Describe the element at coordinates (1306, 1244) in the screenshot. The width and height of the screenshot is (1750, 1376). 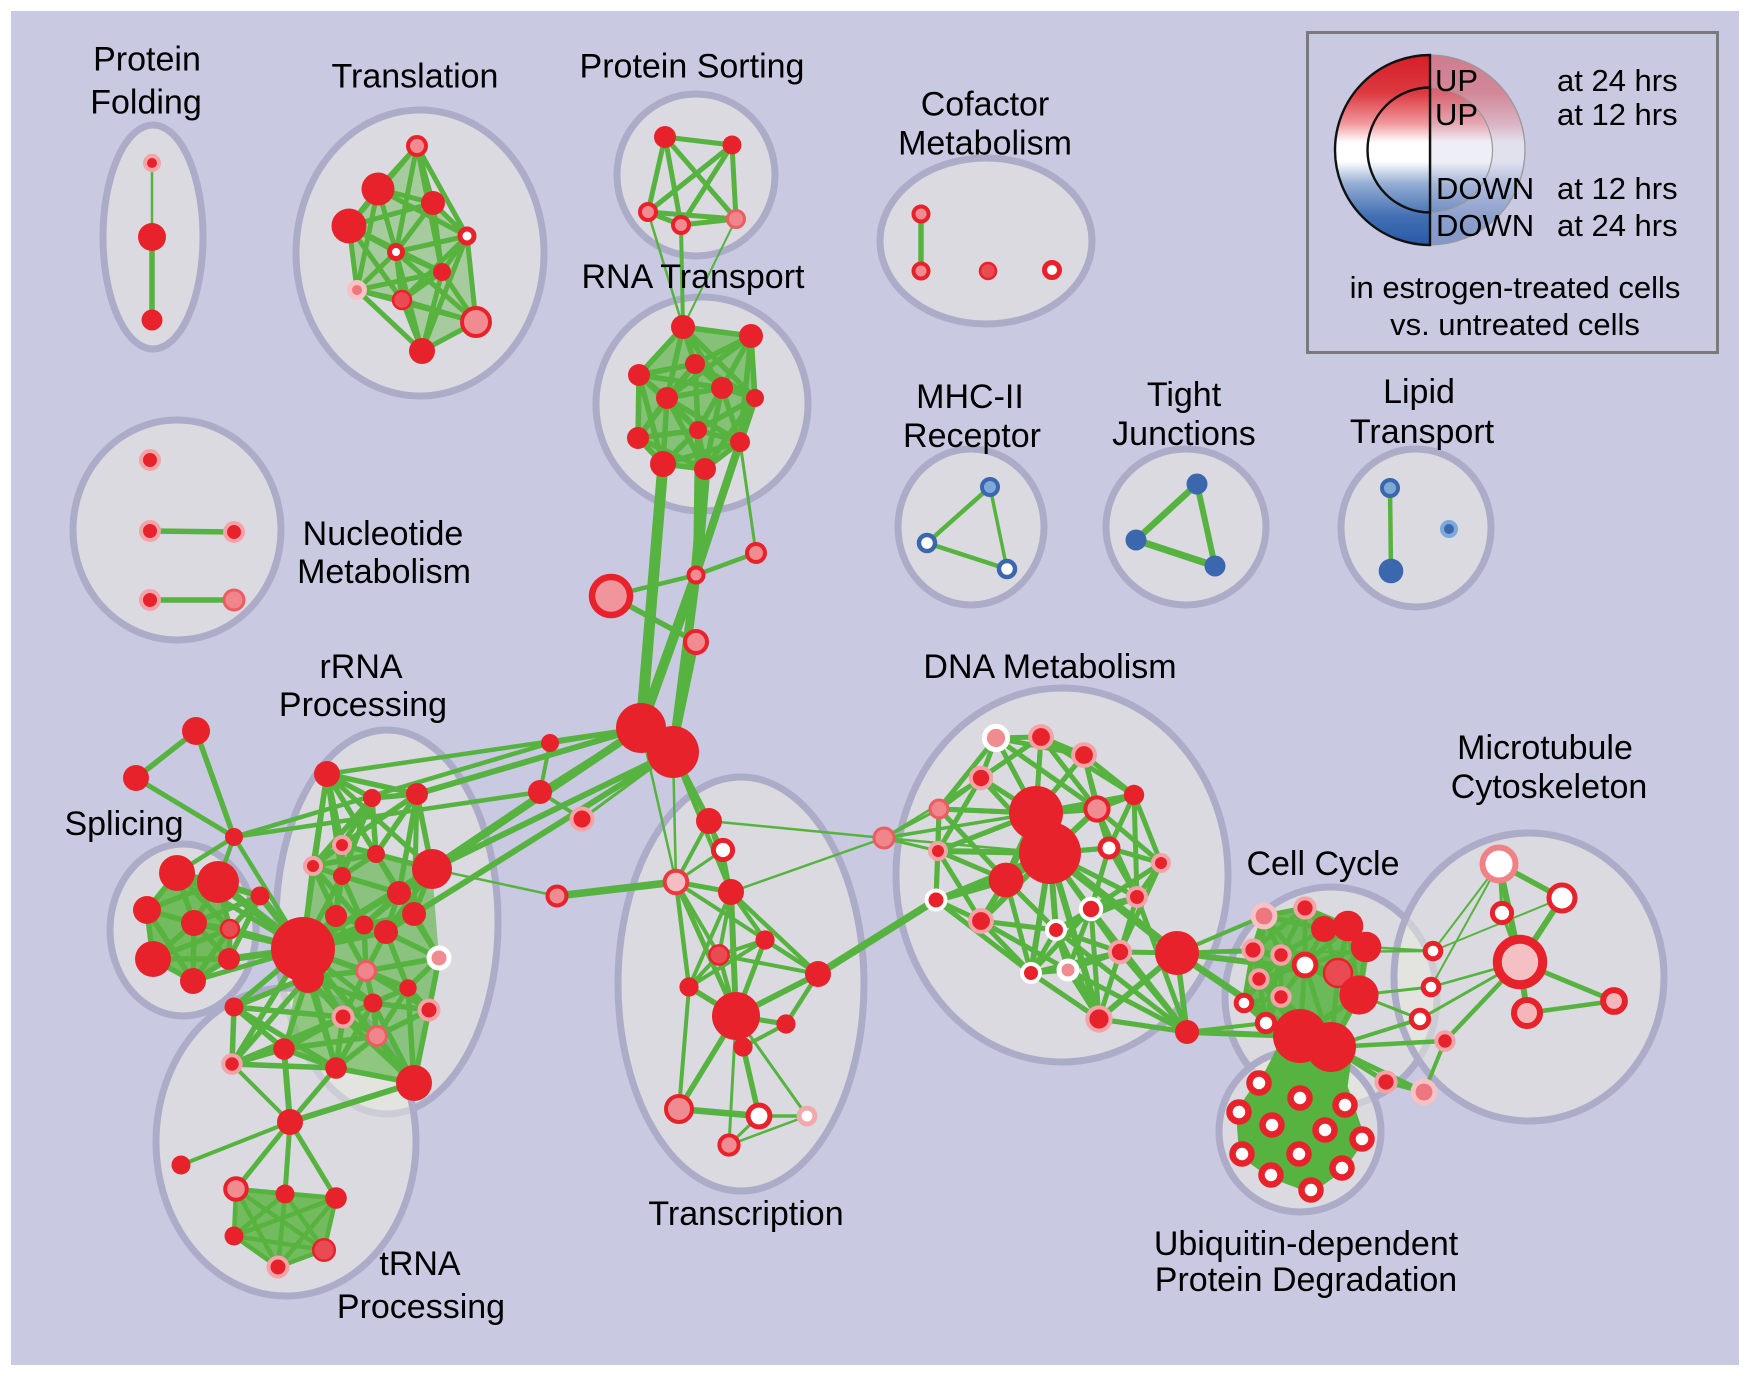
I see `svg-text: Ubiquitin-dependent` at that location.